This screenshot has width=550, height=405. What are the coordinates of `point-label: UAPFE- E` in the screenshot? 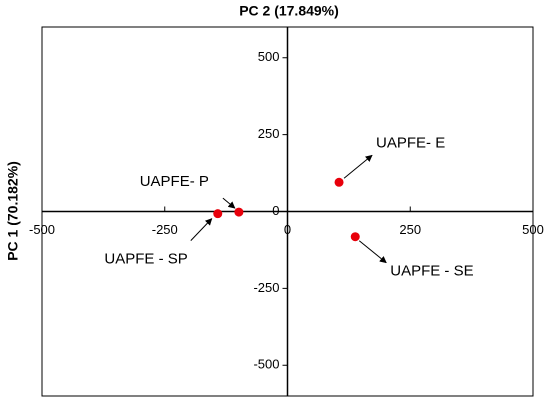 It's located at (410, 142).